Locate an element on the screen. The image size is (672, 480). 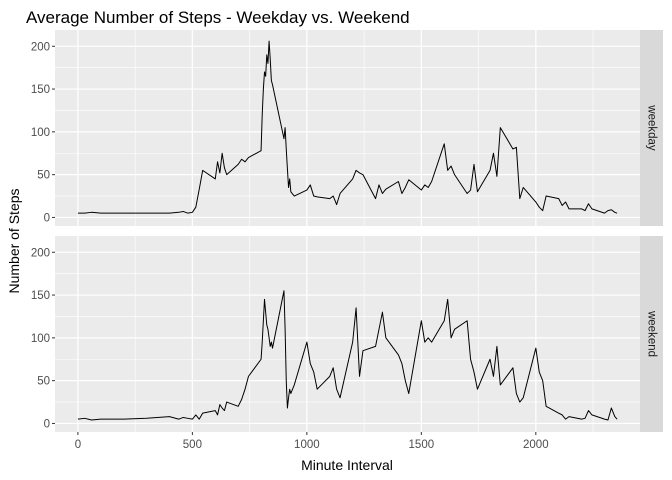
x-tick-label: 1500 is located at coordinates (422, 445).